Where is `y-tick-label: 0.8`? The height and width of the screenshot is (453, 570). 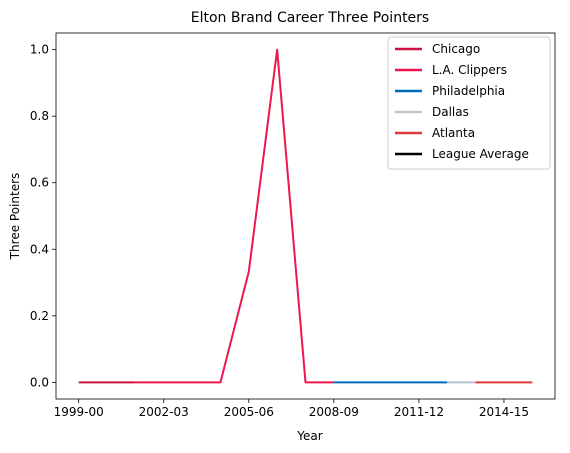 y-tick-label: 0.8 is located at coordinates (39, 116).